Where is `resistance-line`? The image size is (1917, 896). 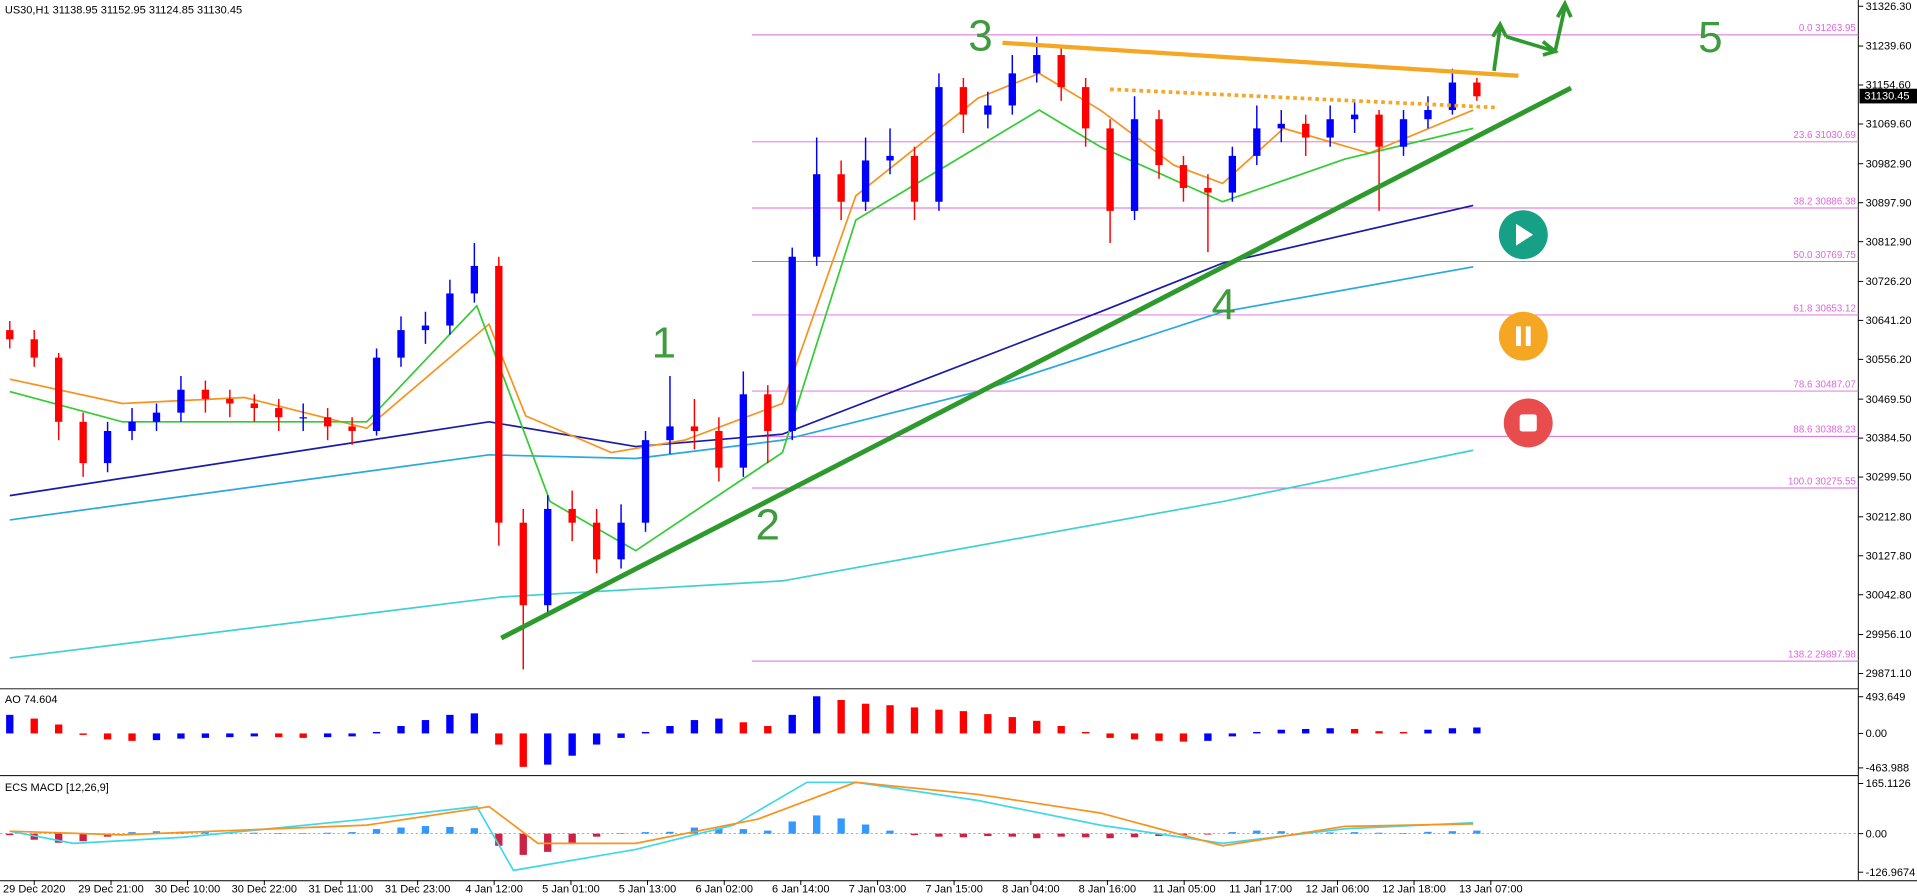 resistance-line is located at coordinates (1260, 59).